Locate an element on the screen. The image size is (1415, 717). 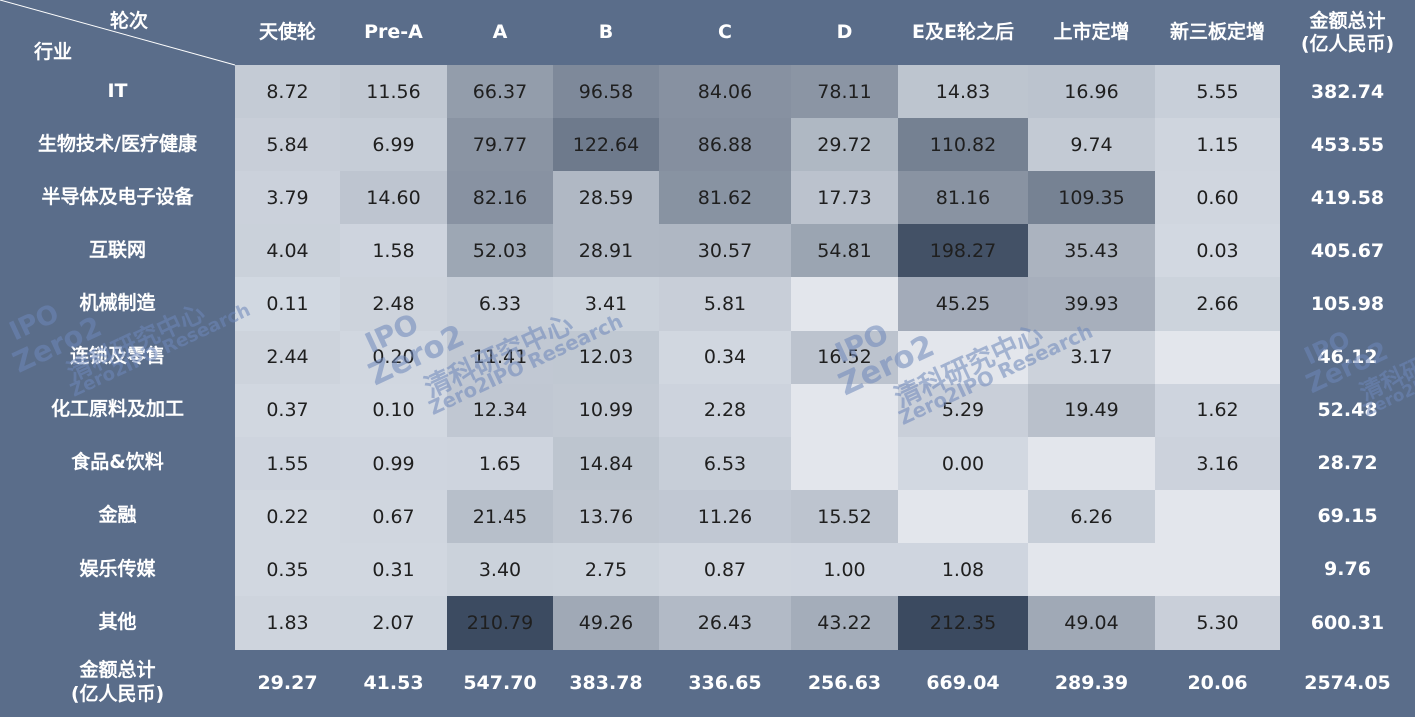
row-label: 食品&饮料 is located at coordinates (117, 462).